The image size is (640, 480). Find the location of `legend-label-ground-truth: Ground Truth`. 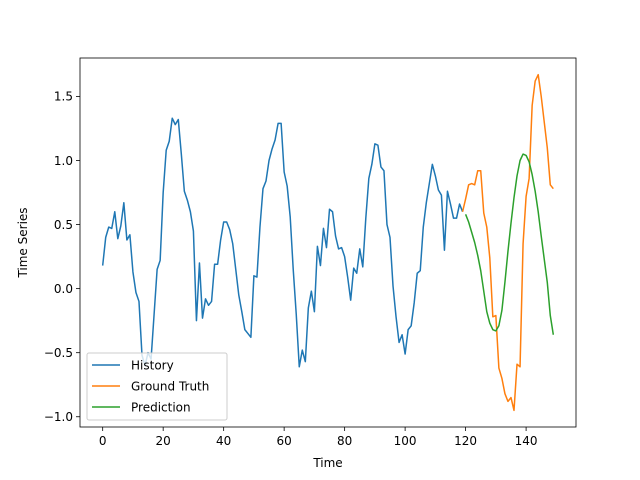

legend-label-ground-truth: Ground Truth is located at coordinates (170, 387).